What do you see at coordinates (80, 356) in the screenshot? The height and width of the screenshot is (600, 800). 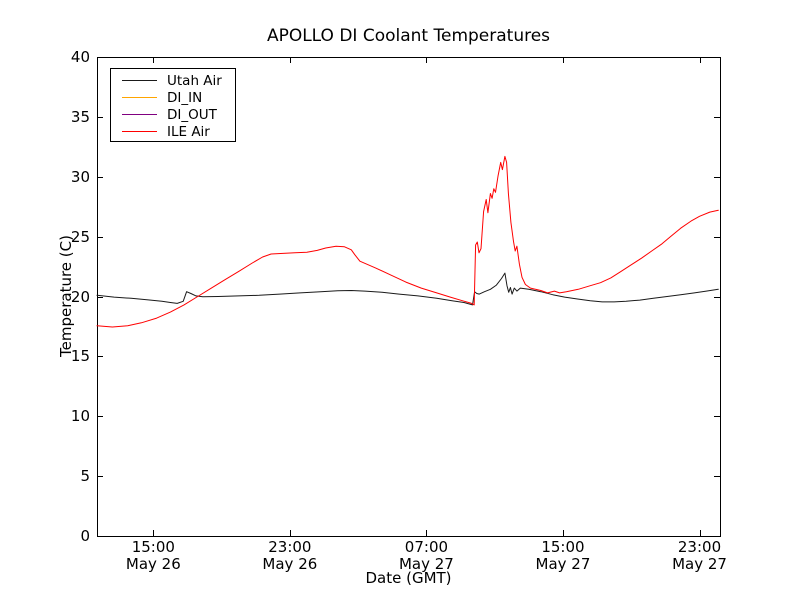 I see `y-tick-label: 15` at bounding box center [80, 356].